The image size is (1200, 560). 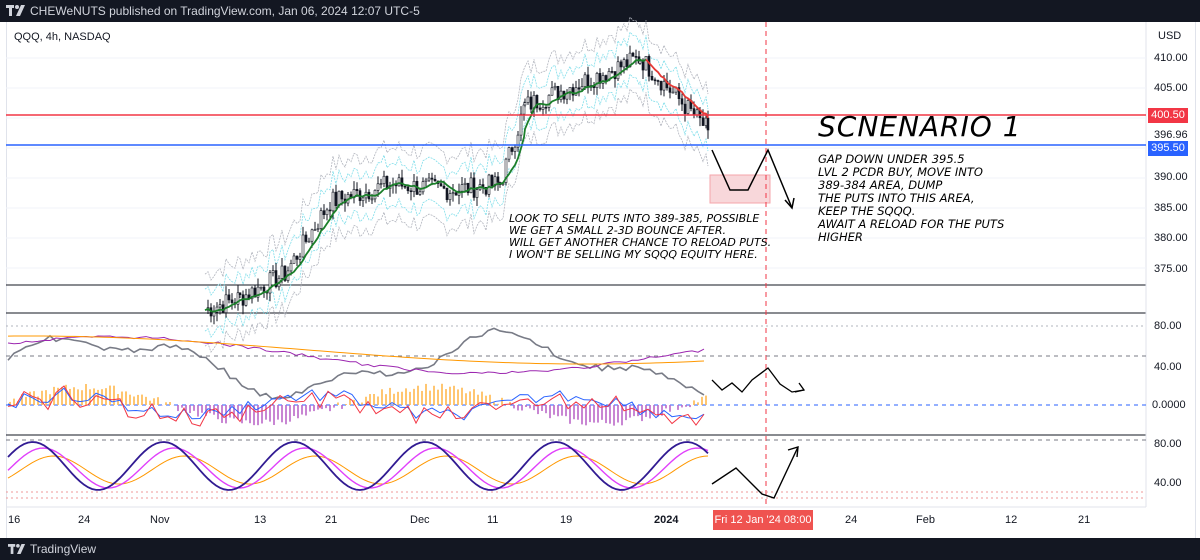 I want to click on highlight-date-badge: Fri 12 Jan '24 08:00, so click(x=763, y=520).